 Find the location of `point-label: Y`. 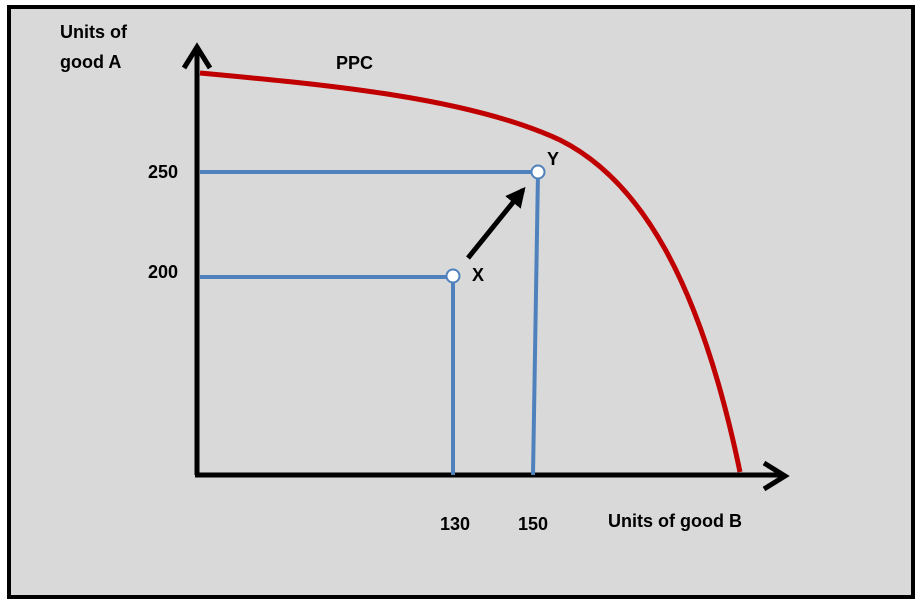

point-label: Y is located at coordinates (553, 159).